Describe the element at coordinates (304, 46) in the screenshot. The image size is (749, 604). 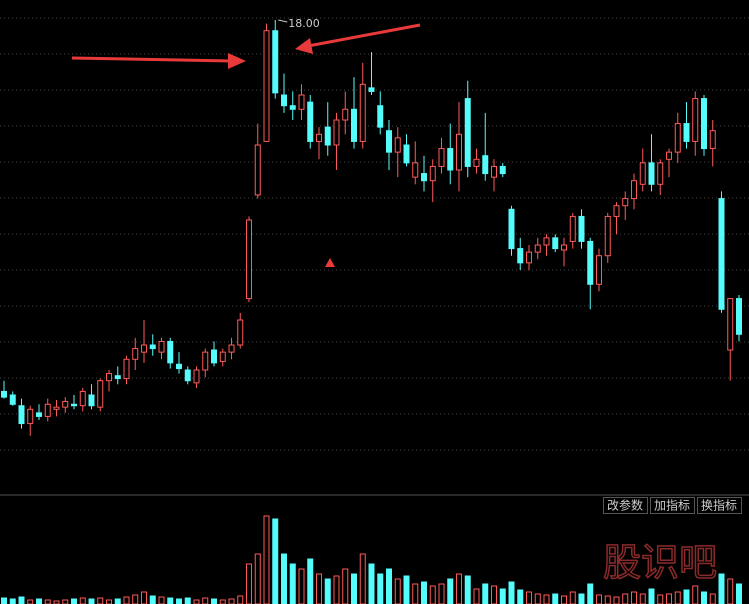
I see `arrowhead` at that location.